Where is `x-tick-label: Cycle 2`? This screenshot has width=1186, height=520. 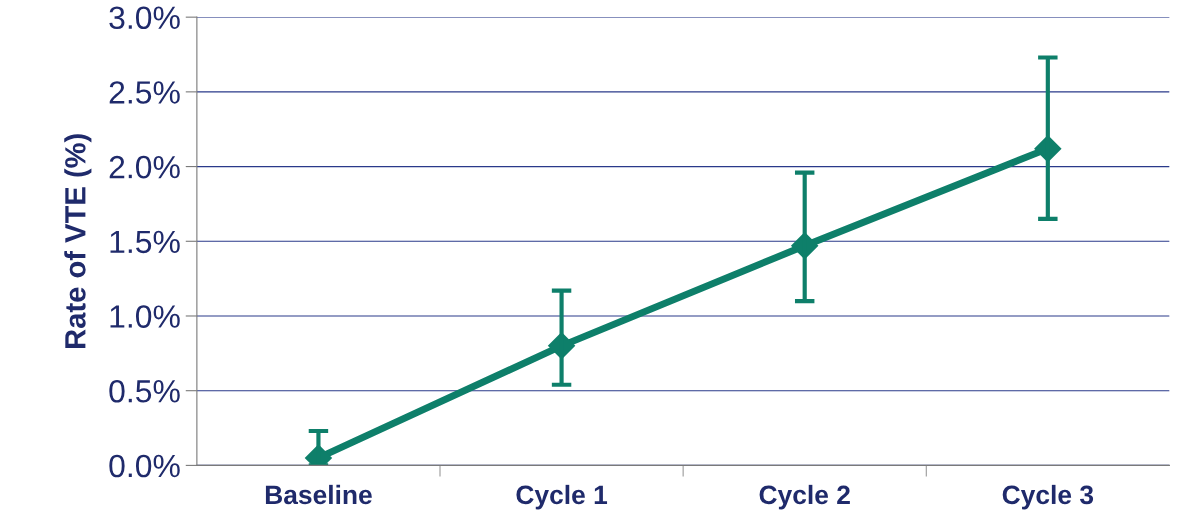
x-tick-label: Cycle 2 is located at coordinates (804, 497).